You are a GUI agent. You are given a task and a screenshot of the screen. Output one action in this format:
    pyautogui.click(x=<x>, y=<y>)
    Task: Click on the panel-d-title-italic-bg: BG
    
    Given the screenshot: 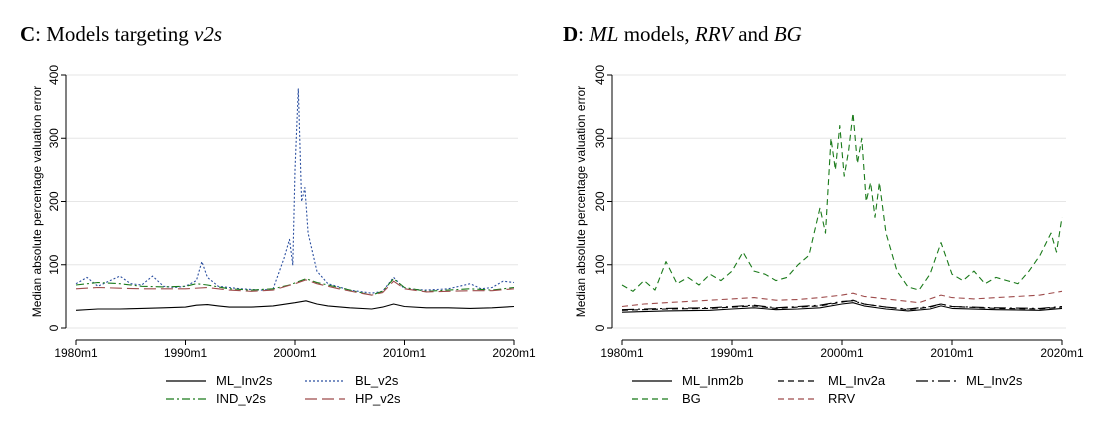 What is the action you would take?
    pyautogui.click(x=787, y=34)
    